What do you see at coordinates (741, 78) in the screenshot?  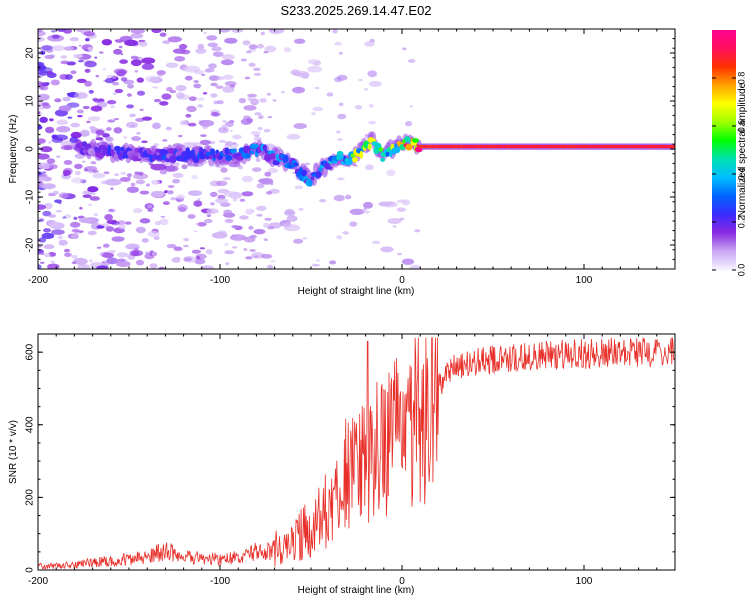 I see `colorbar-tick-label: 0.8` at bounding box center [741, 78].